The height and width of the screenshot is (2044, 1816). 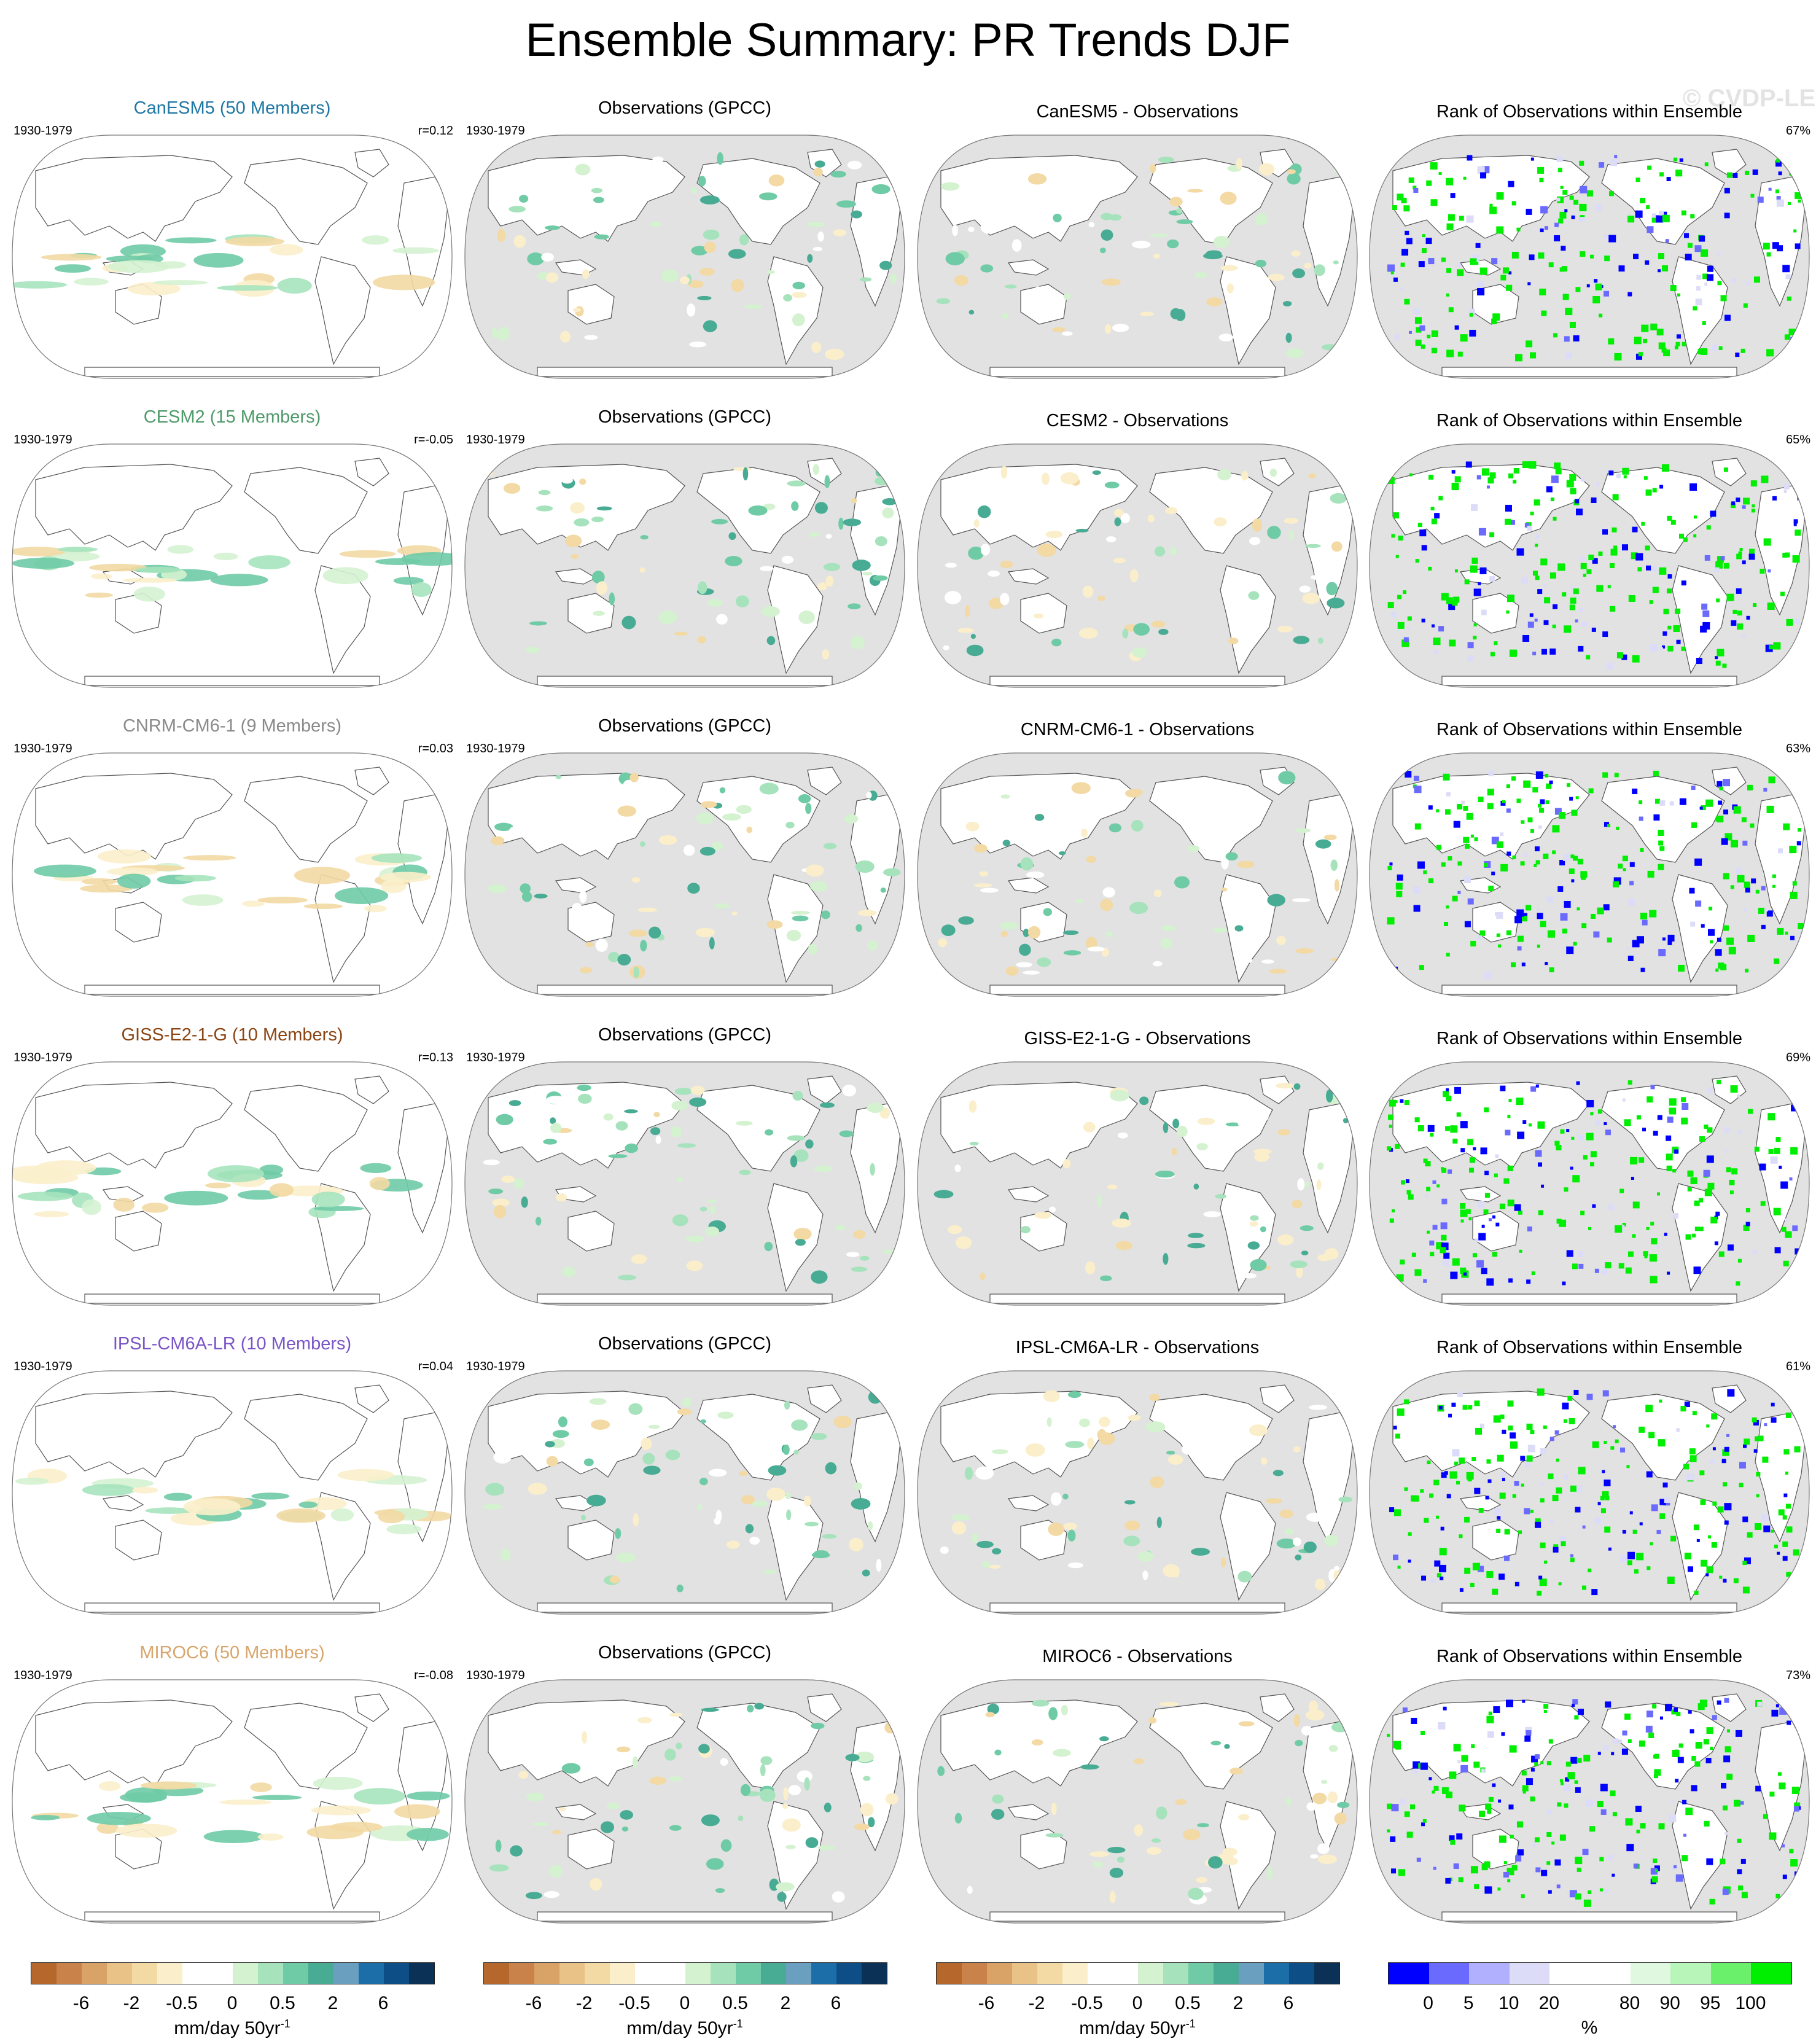 I want to click on colorbar-tick-label: -2, so click(x=131, y=2003).